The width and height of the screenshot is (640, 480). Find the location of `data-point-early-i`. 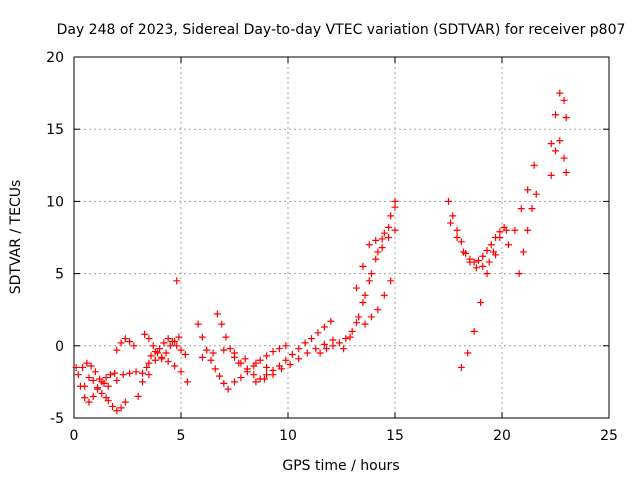

data-point-early-i is located at coordinates (149, 363).